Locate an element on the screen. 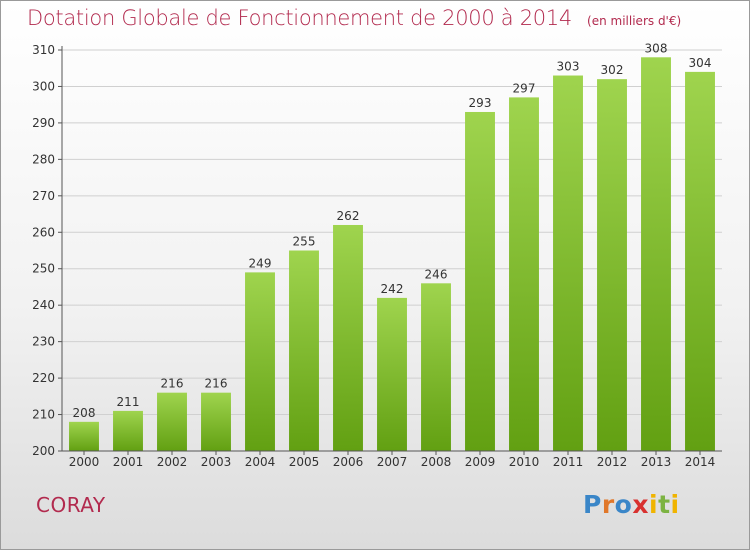 The image size is (750, 550). data-label: 249 is located at coordinates (260, 263).